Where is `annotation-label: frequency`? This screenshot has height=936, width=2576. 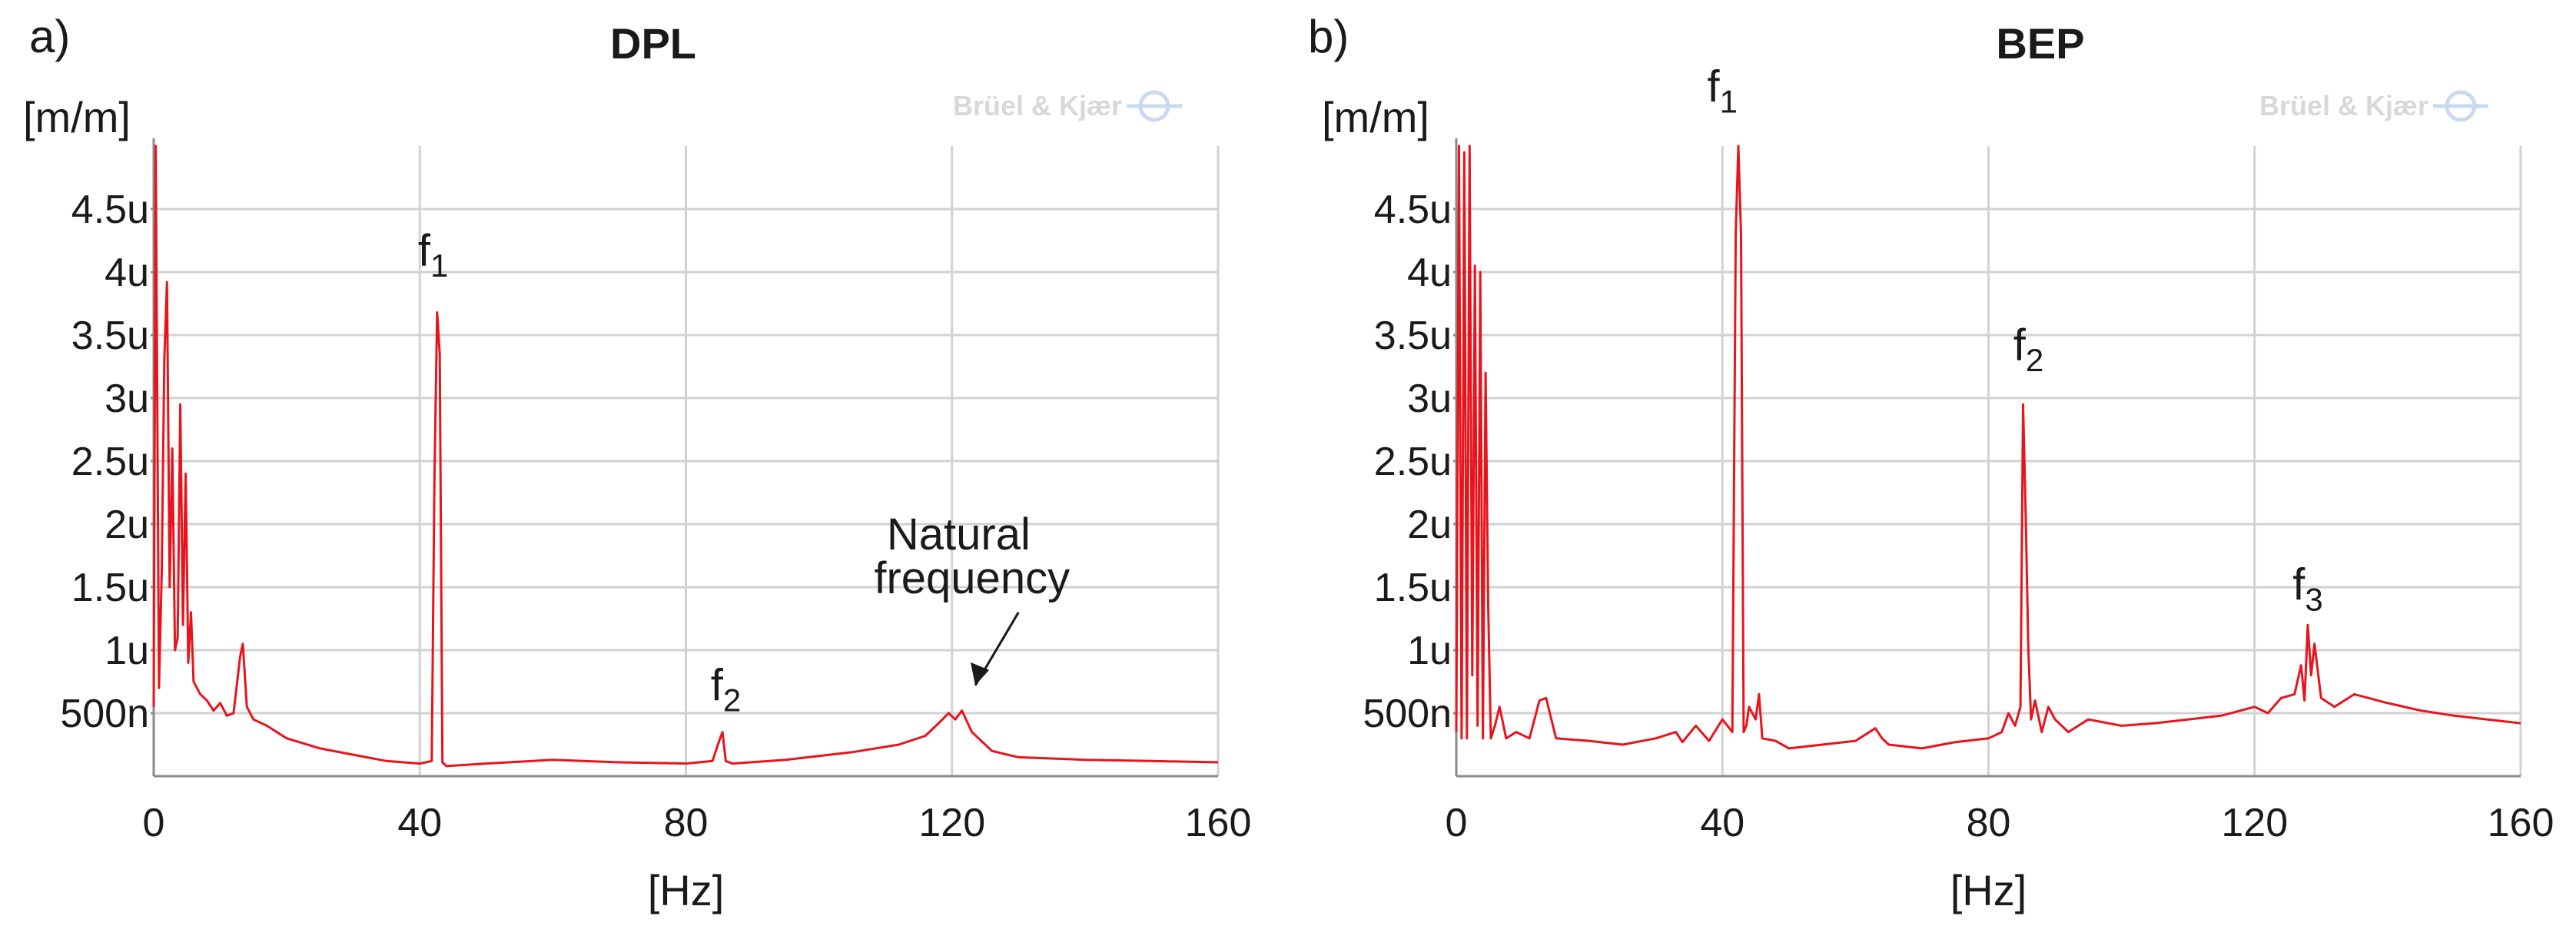 annotation-label: frequency is located at coordinates (972, 578).